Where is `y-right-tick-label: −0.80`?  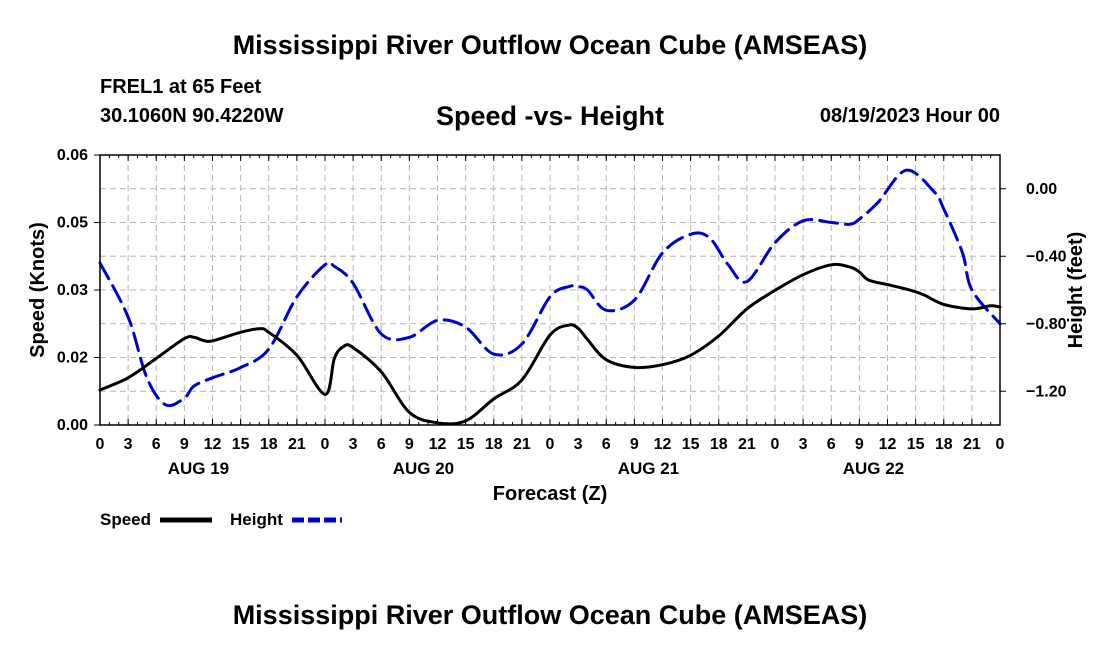
y-right-tick-label: −0.80 is located at coordinates (1046, 324).